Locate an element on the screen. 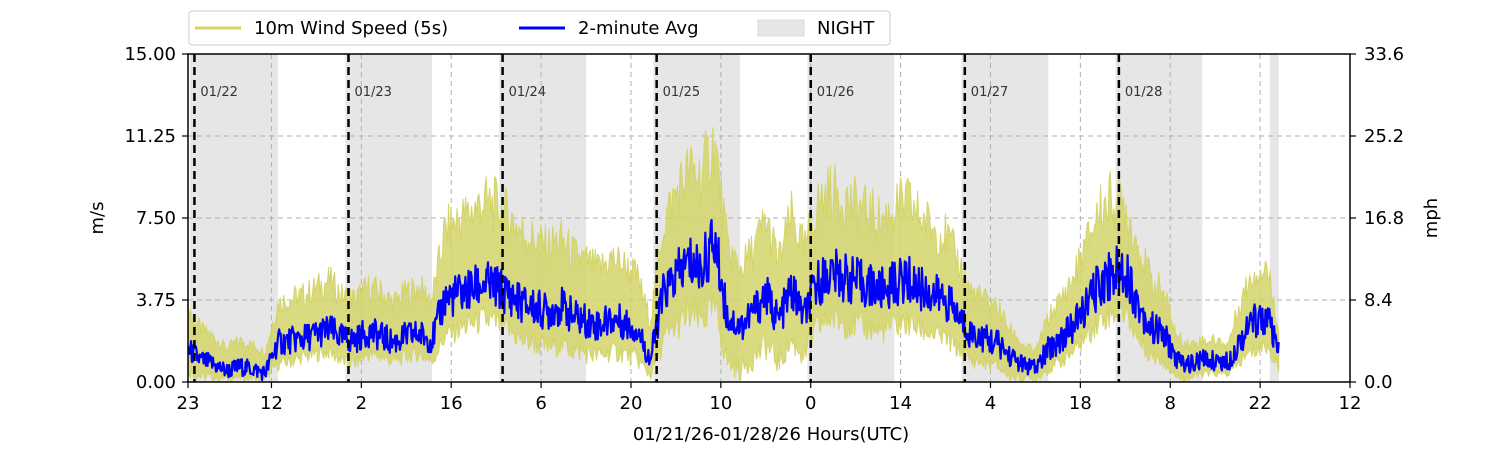  legend-label: NIGHT is located at coordinates (846, 28).